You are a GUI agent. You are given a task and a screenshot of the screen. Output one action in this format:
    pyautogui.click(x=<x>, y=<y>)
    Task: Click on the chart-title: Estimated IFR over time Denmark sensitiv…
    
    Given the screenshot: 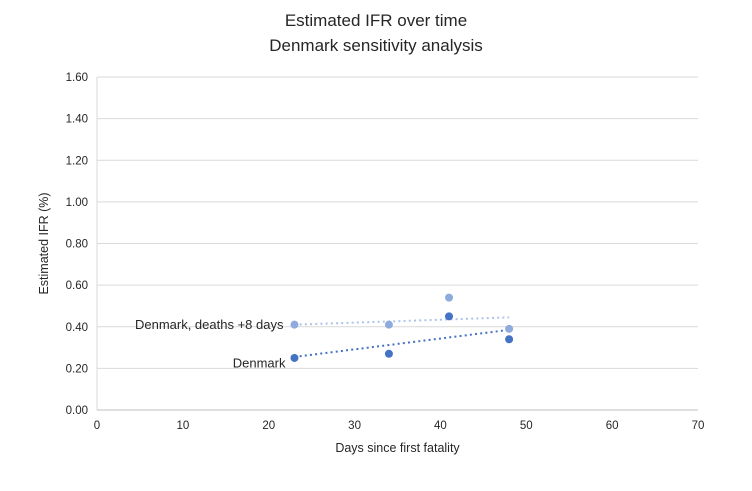 What is the action you would take?
    pyautogui.click(x=376, y=33)
    